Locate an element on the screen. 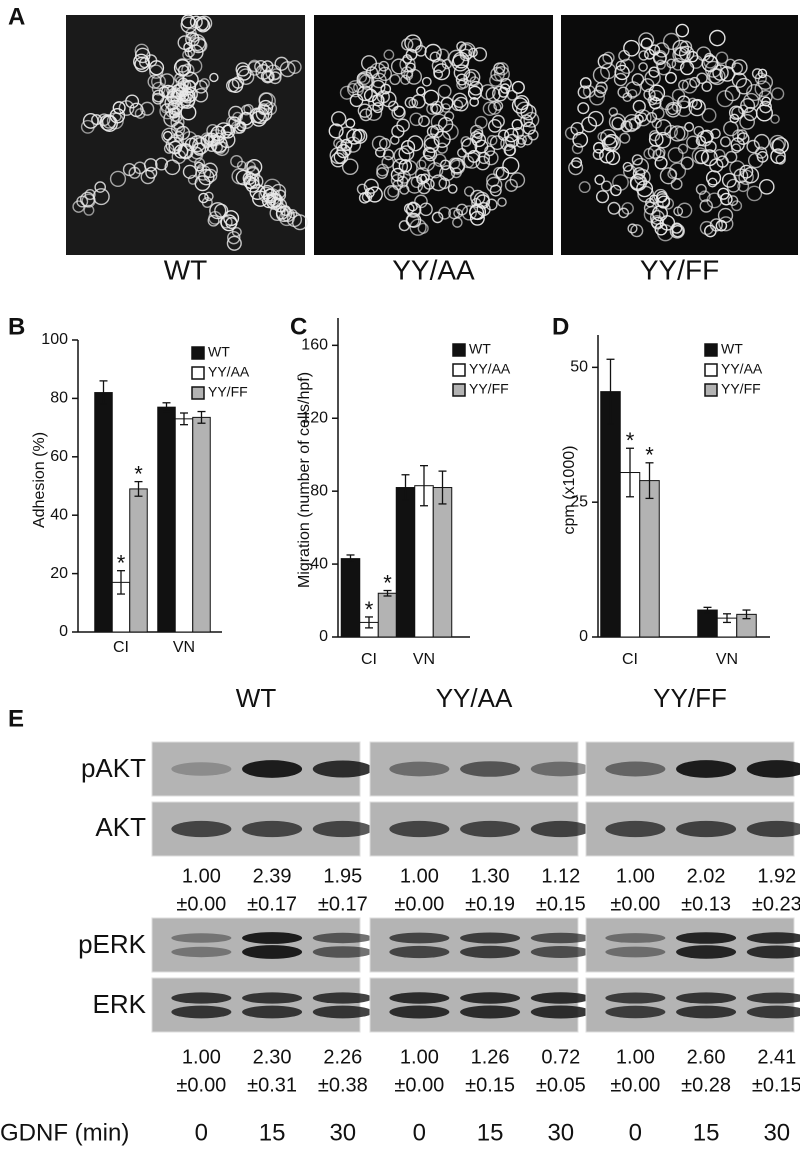 This screenshot has height=1154, width=800. ratio-value: 2.26 is located at coordinates (342, 1057).